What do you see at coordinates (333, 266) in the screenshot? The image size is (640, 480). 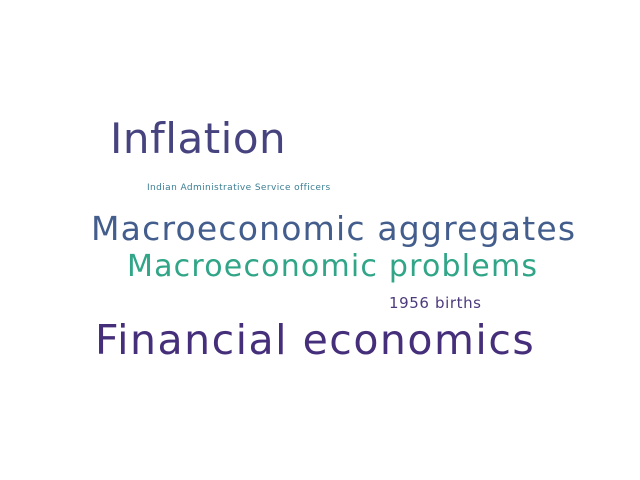 I see `word-macroeconomic-problems: Macroeconomic problems` at bounding box center [333, 266].